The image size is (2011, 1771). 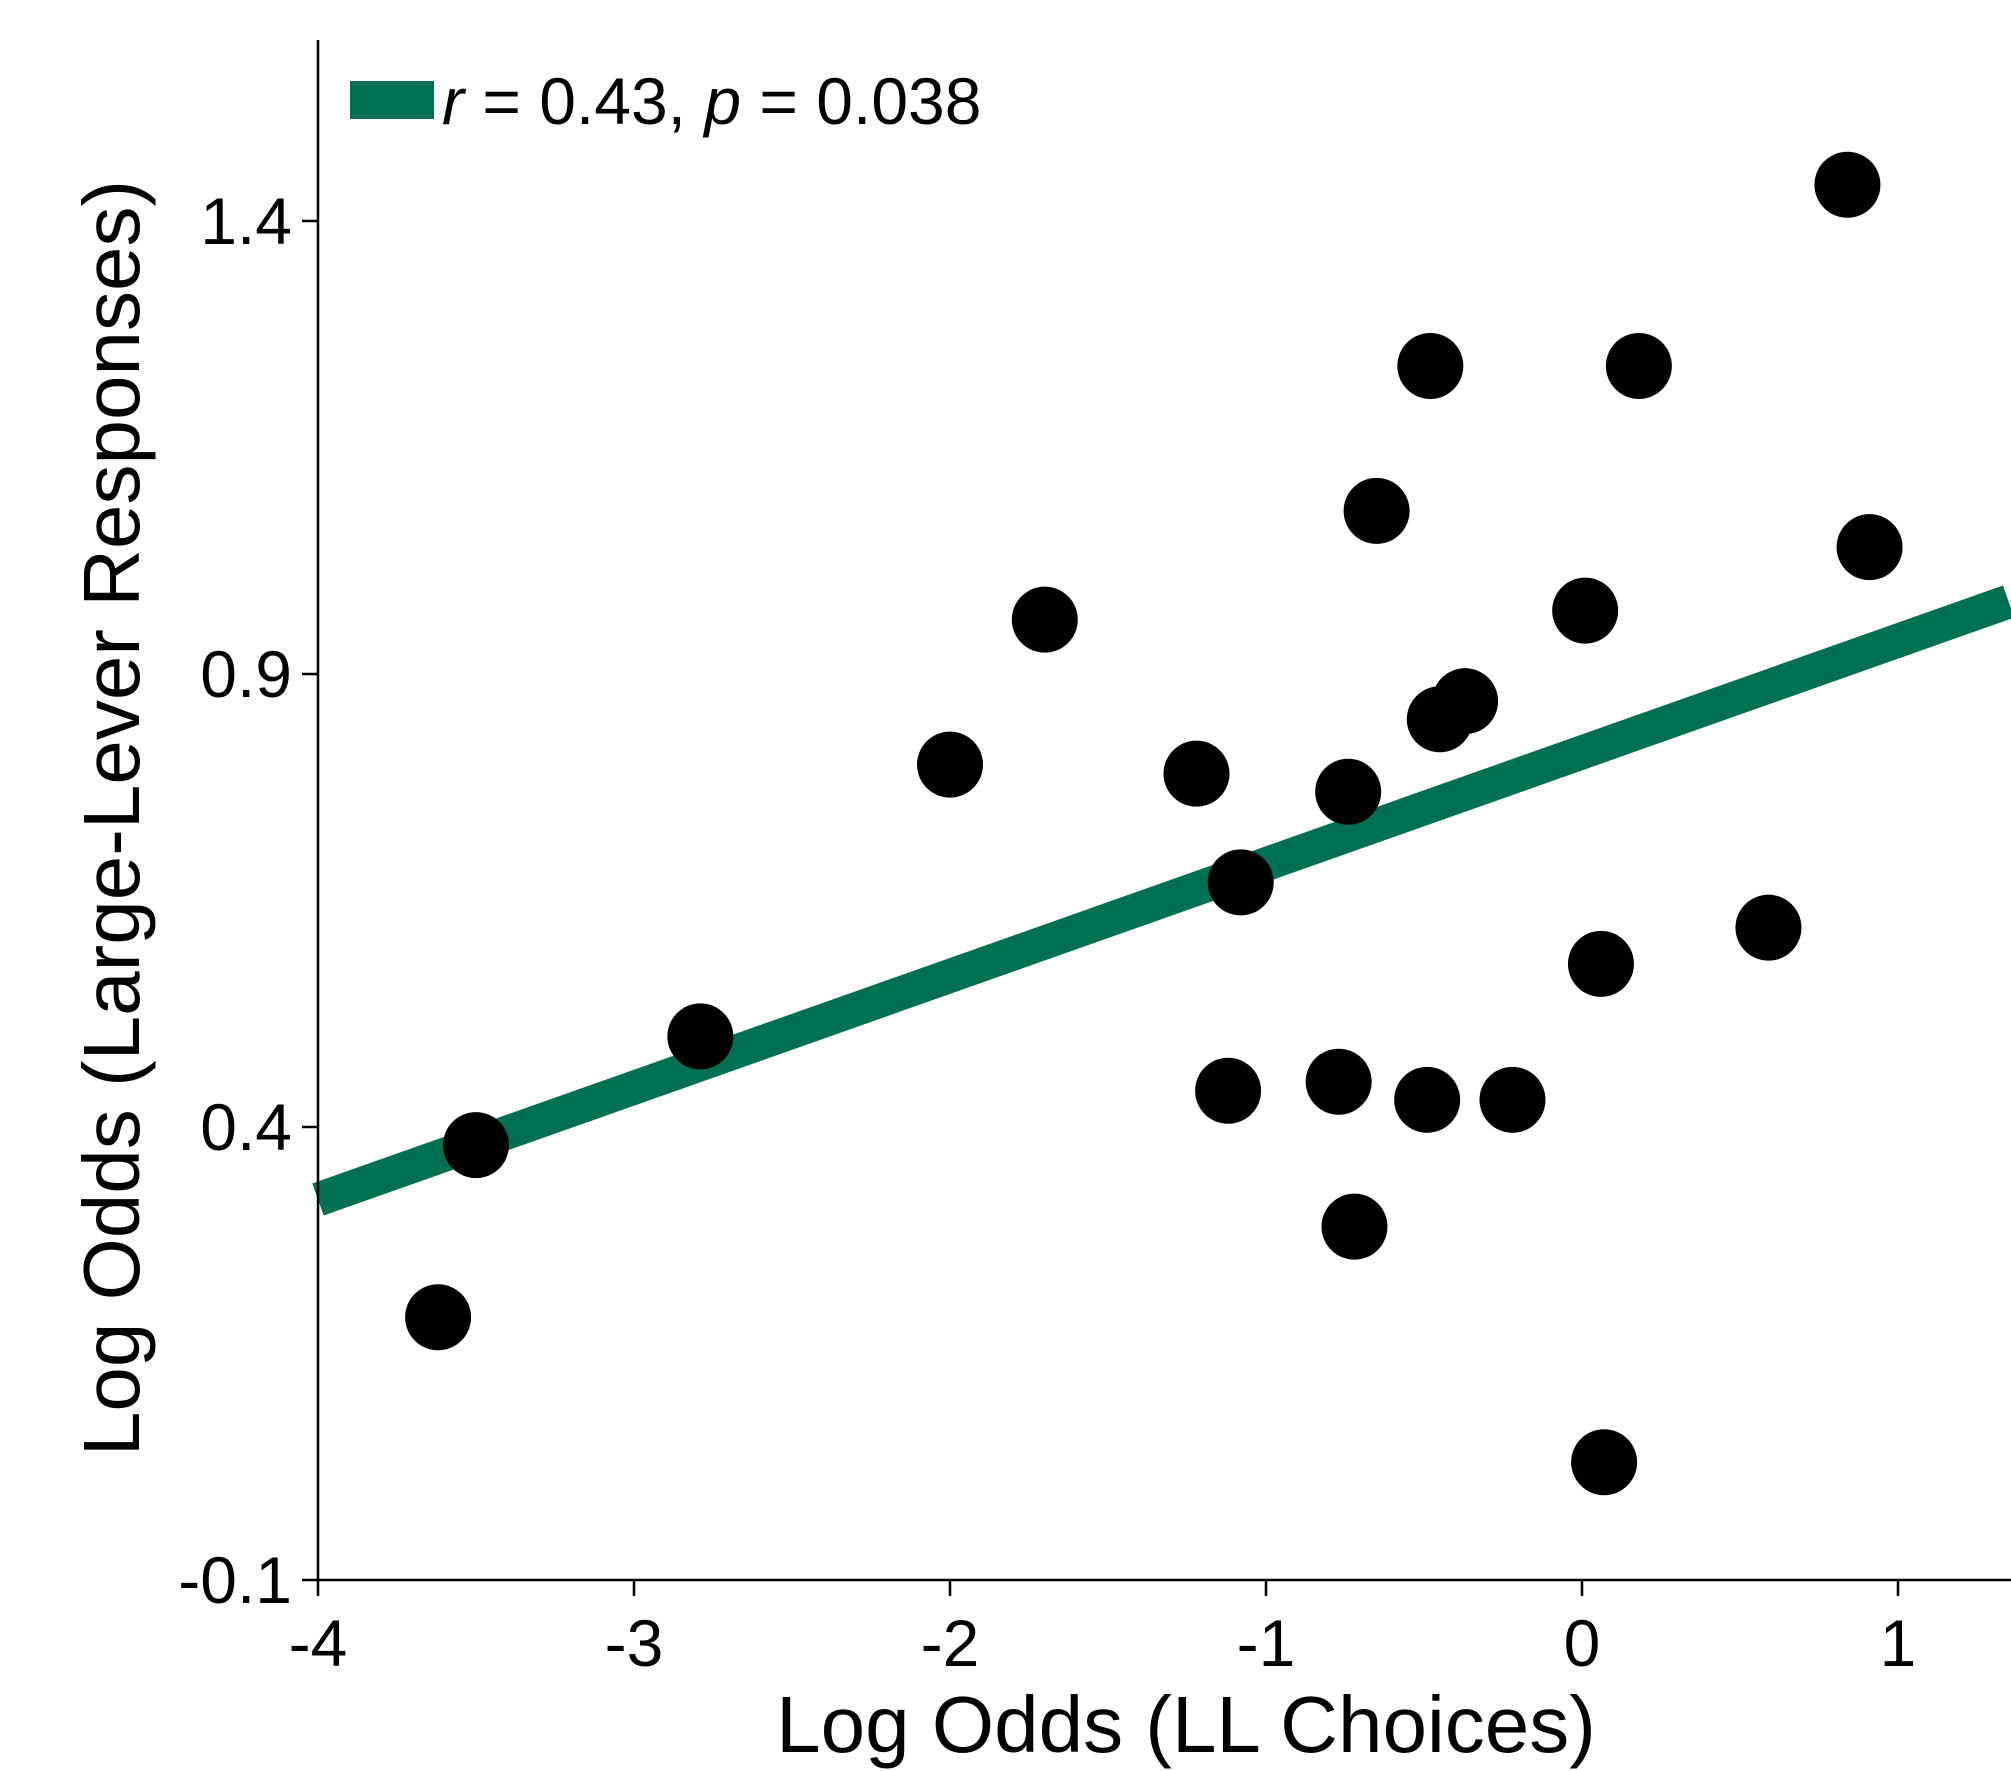 What do you see at coordinates (318, 1643) in the screenshot?
I see `x-tick-label-0: -4` at bounding box center [318, 1643].